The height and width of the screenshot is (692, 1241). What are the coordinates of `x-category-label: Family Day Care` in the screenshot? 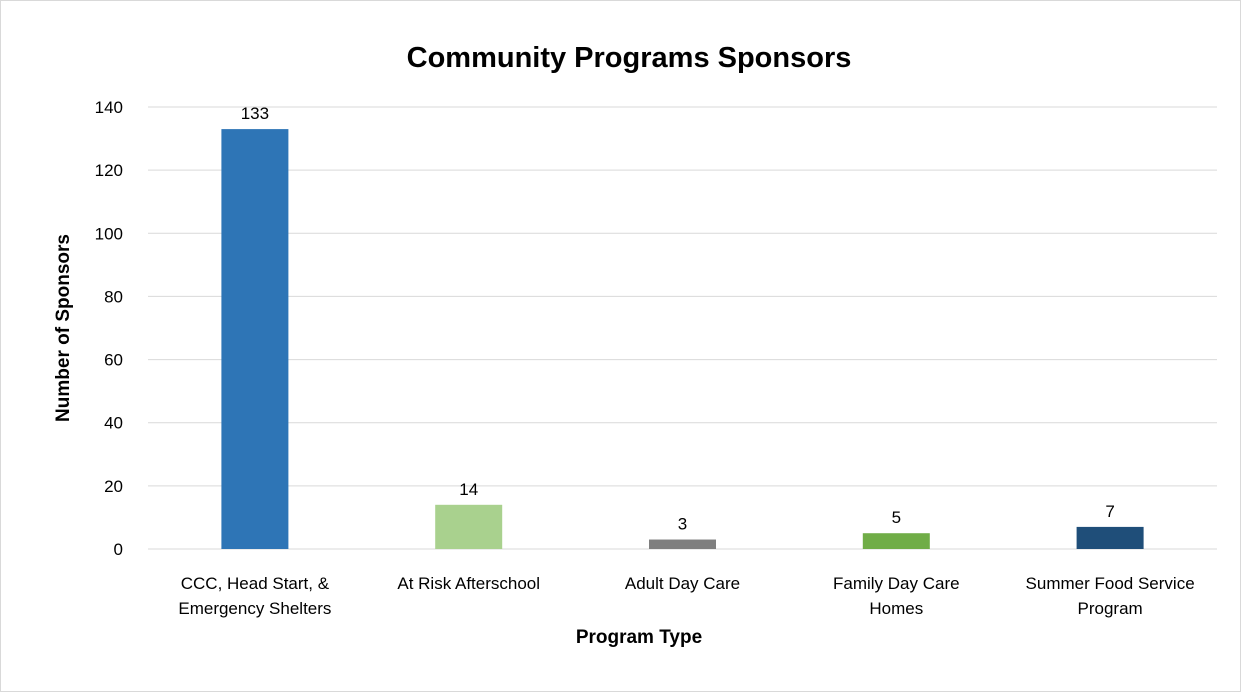 It's located at (896, 583).